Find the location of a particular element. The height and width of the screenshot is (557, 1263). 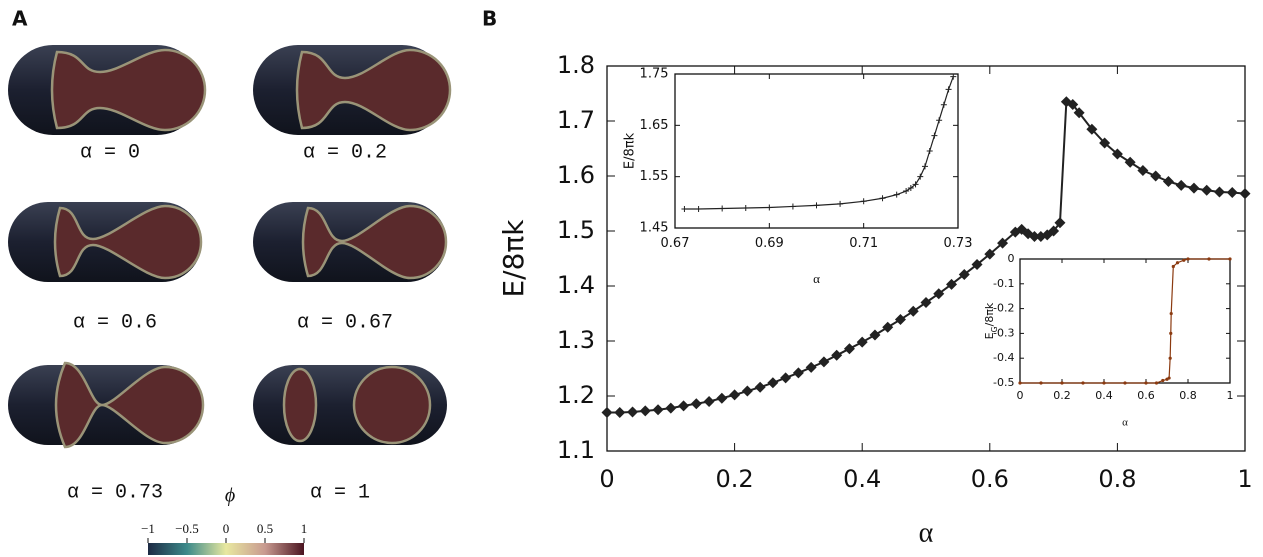

y-axis-label: E/8πk is located at coordinates (513, 258).